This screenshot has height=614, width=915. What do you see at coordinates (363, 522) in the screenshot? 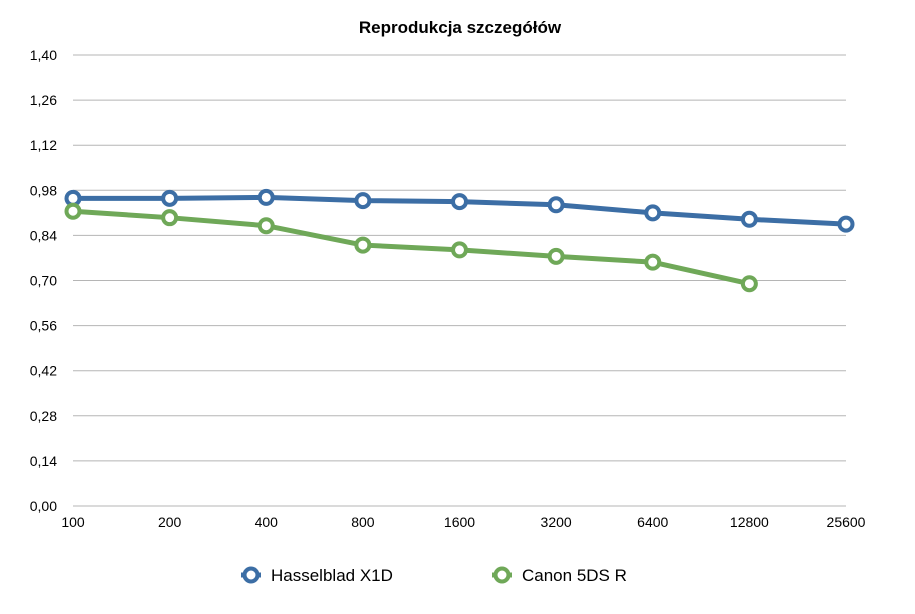
I see `x-tick-label: 800` at bounding box center [363, 522].